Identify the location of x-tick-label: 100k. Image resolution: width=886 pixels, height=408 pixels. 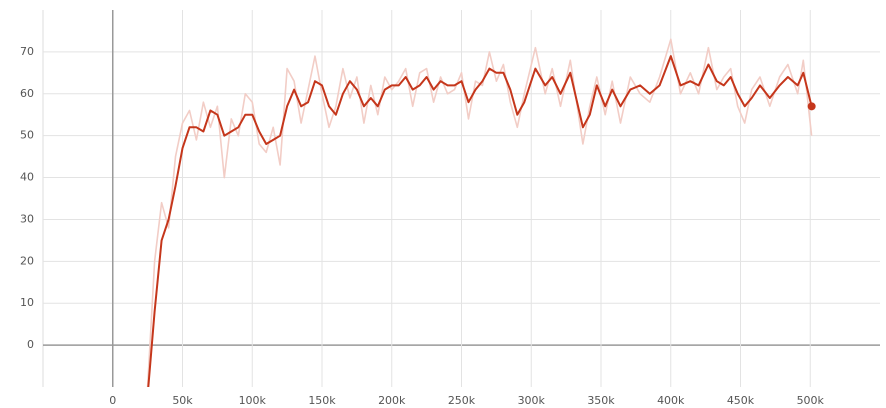
(253, 400).